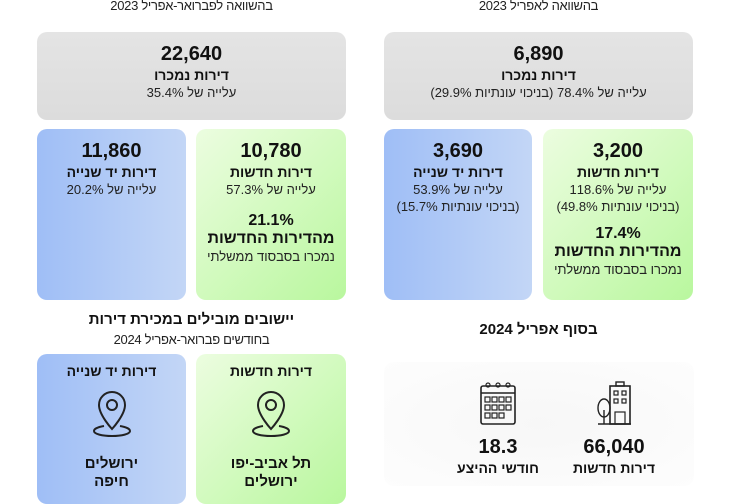  I want to click on right-new-label: דירות חדשות, so click(618, 172).